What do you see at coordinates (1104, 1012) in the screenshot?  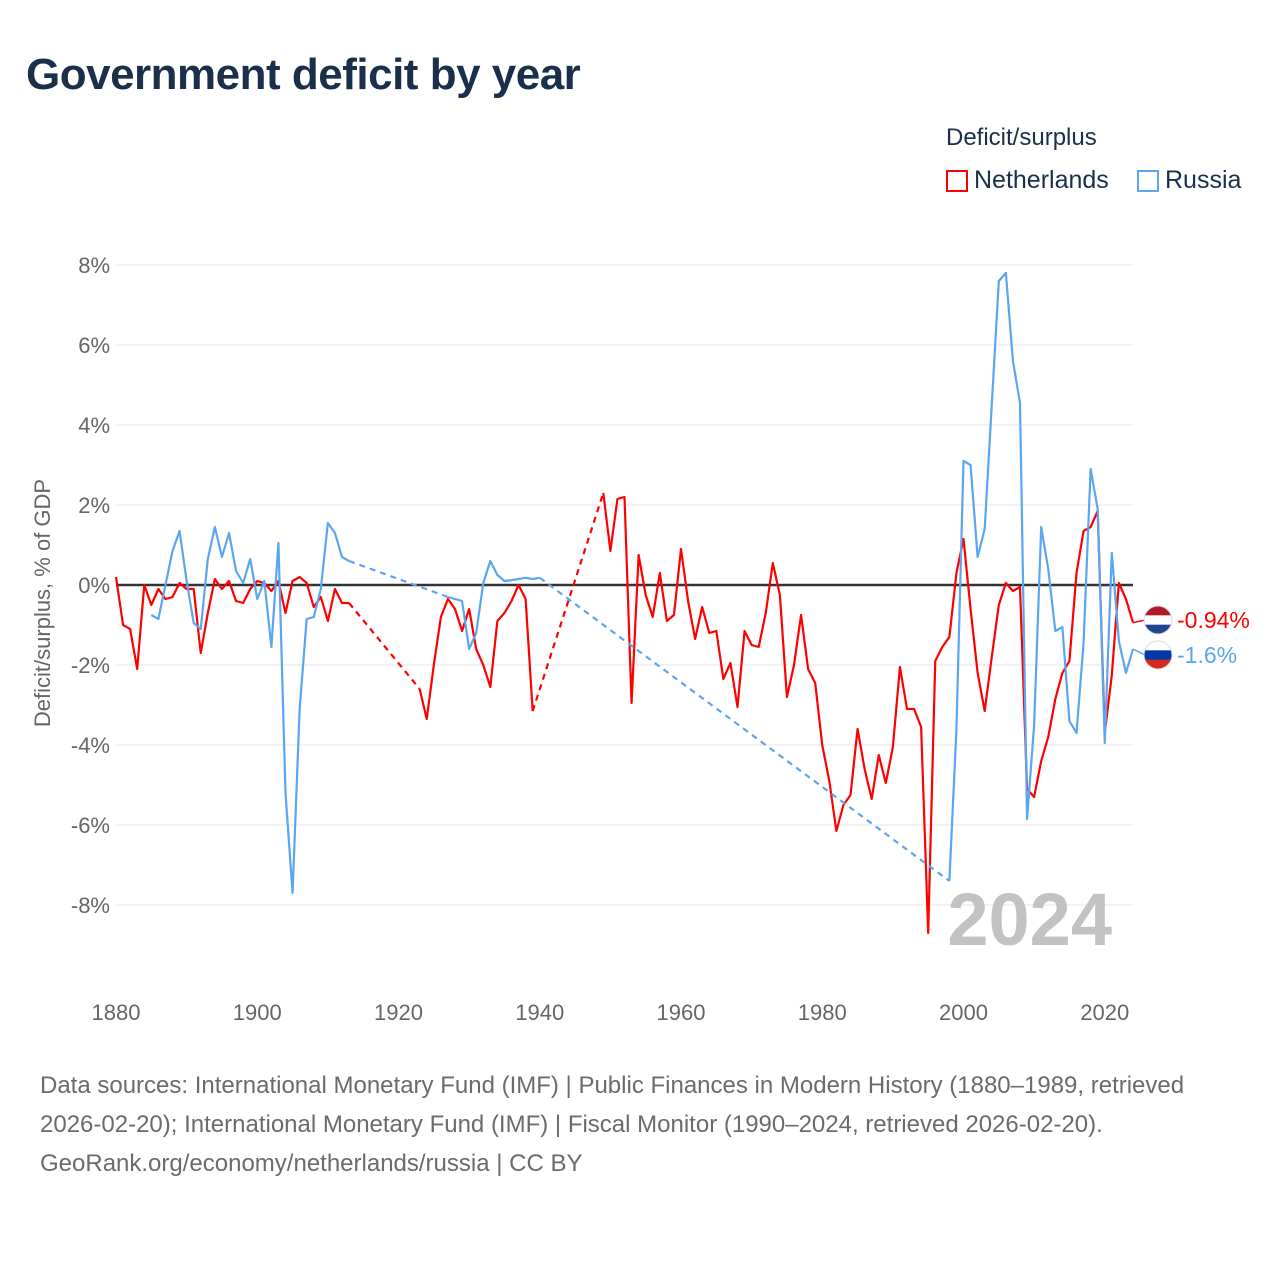 I see `x-tick-label: 2020` at bounding box center [1104, 1012].